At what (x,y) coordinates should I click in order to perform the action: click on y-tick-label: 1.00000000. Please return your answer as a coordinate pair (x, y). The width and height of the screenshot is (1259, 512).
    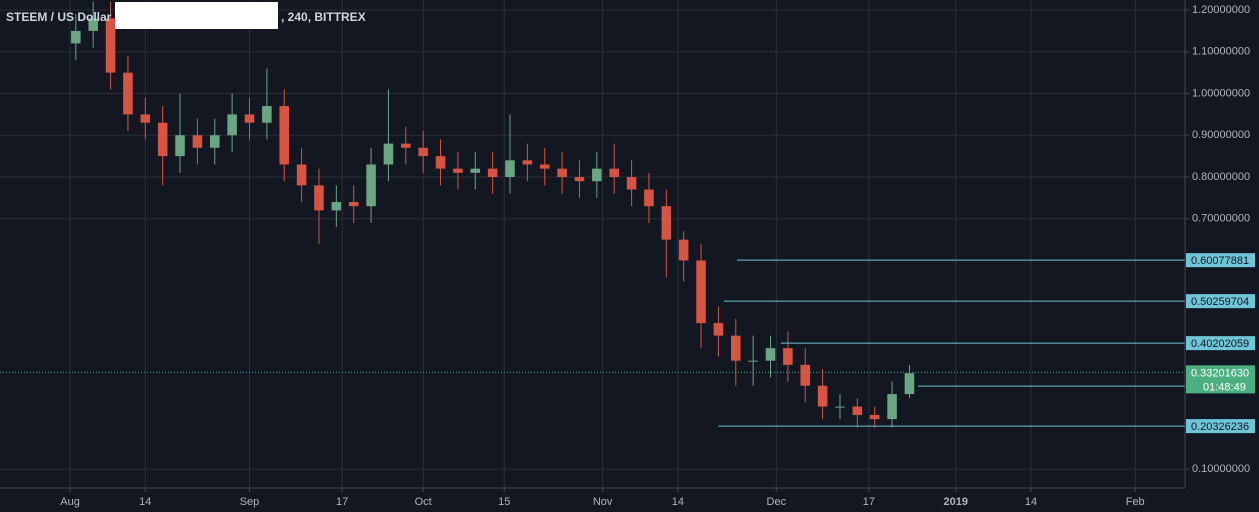
    Looking at the image, I should click on (1221, 93).